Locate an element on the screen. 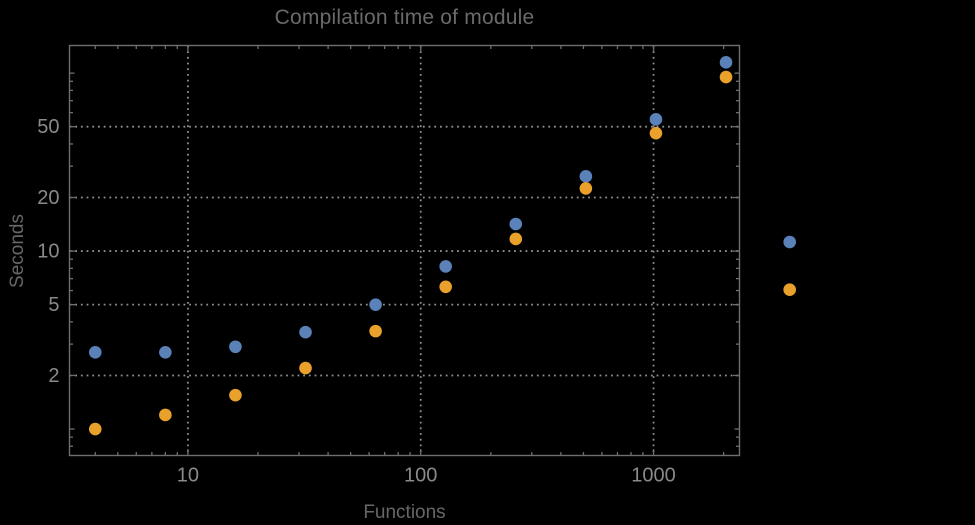 This screenshot has width=975, height=525. y-tick-label: 5 is located at coordinates (53, 305).